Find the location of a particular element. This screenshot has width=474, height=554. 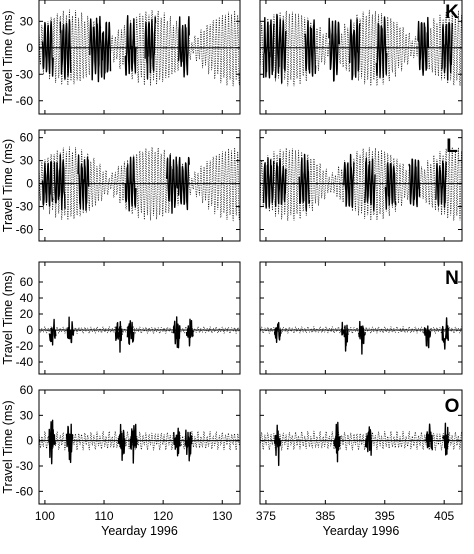

y-tick-label: 40 is located at coordinates (27, 298).